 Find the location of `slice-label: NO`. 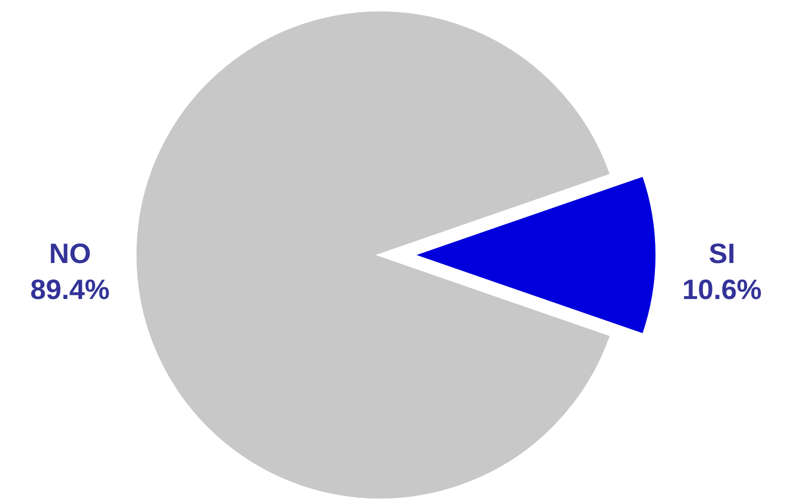

slice-label: NO is located at coordinates (70, 253).